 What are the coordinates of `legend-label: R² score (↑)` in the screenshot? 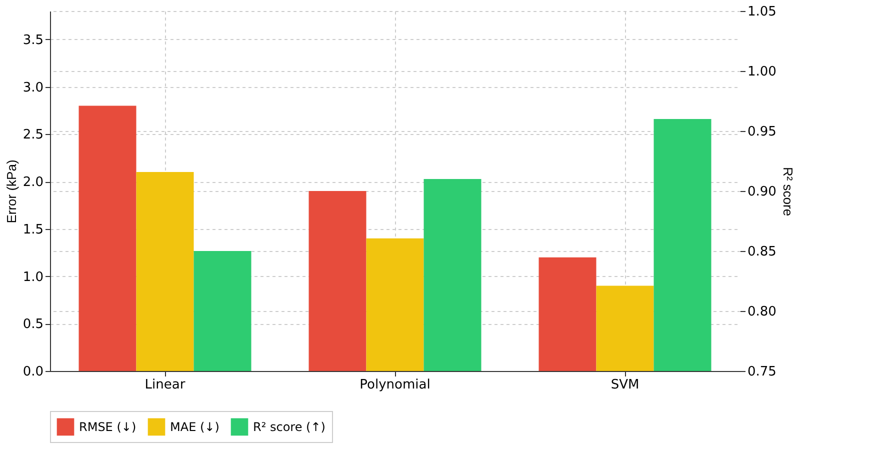 It's located at (289, 427).